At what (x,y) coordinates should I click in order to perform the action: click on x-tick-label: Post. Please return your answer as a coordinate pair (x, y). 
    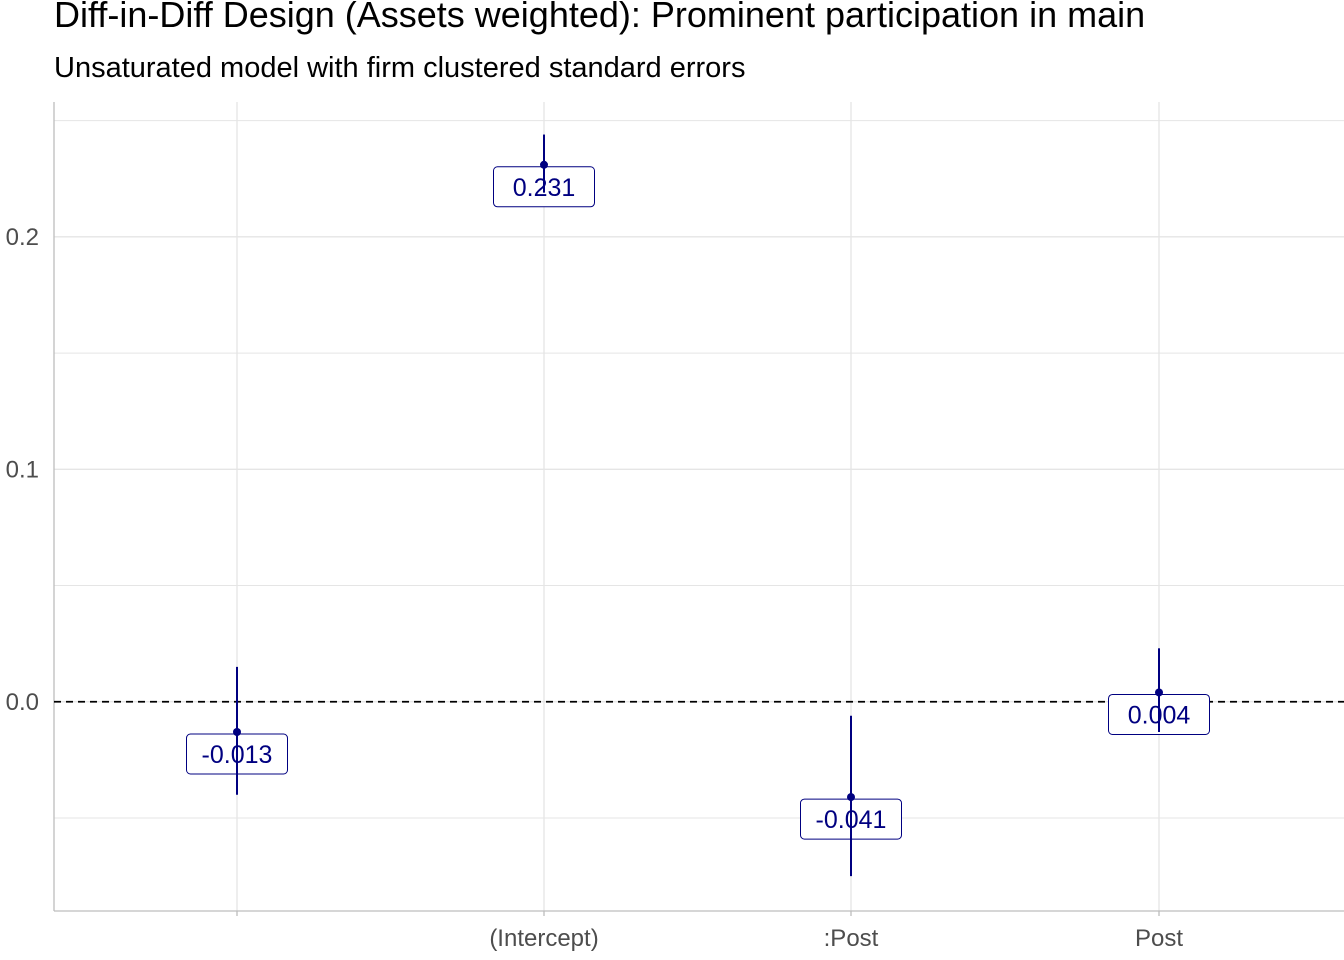
    Looking at the image, I should click on (1159, 938).